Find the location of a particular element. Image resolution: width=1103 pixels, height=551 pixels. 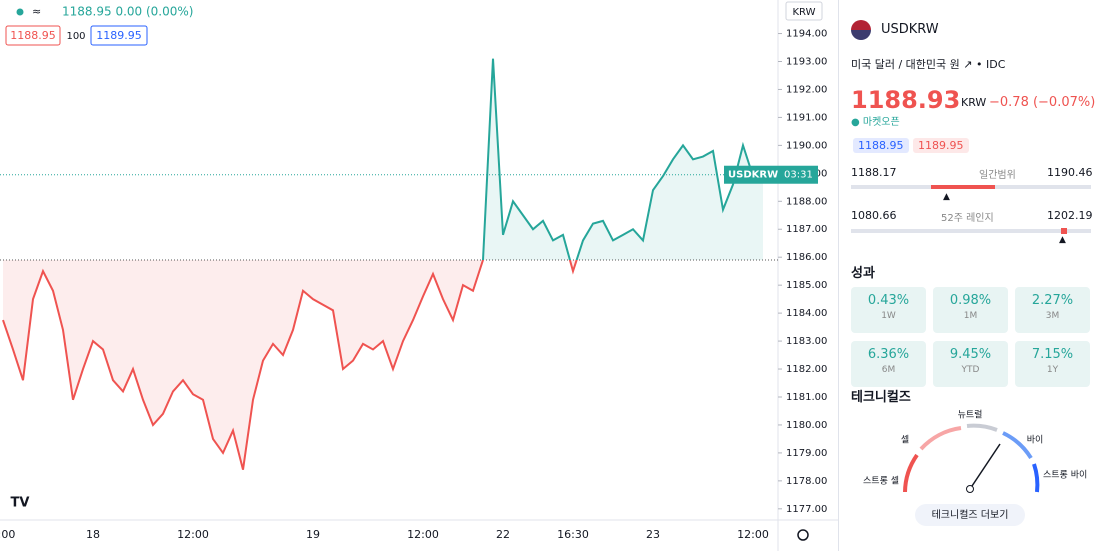

strong-buy: 스트롱 바이 is located at coordinates (1065, 475).